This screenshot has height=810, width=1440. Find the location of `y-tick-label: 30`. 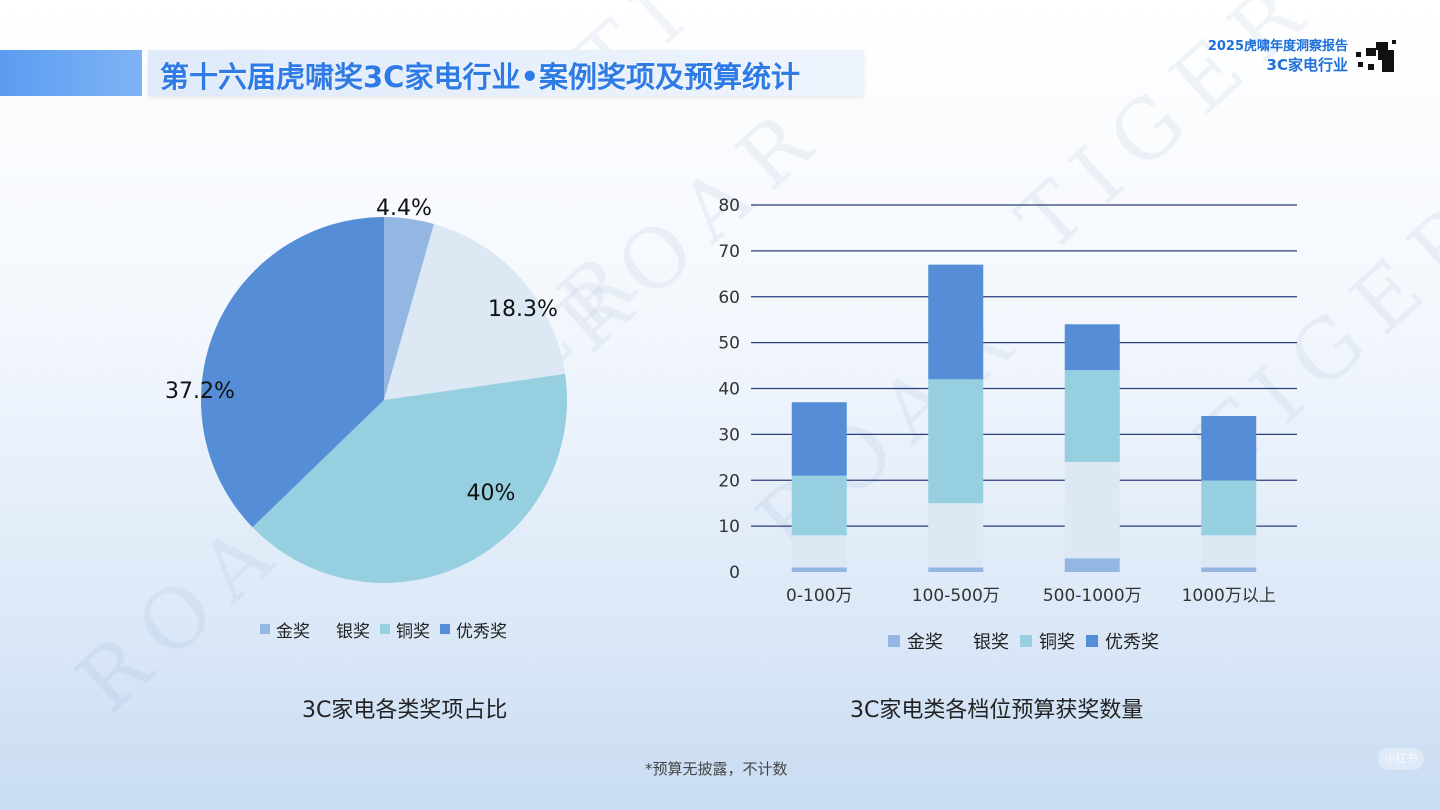

y-tick-label: 30 is located at coordinates (729, 435).